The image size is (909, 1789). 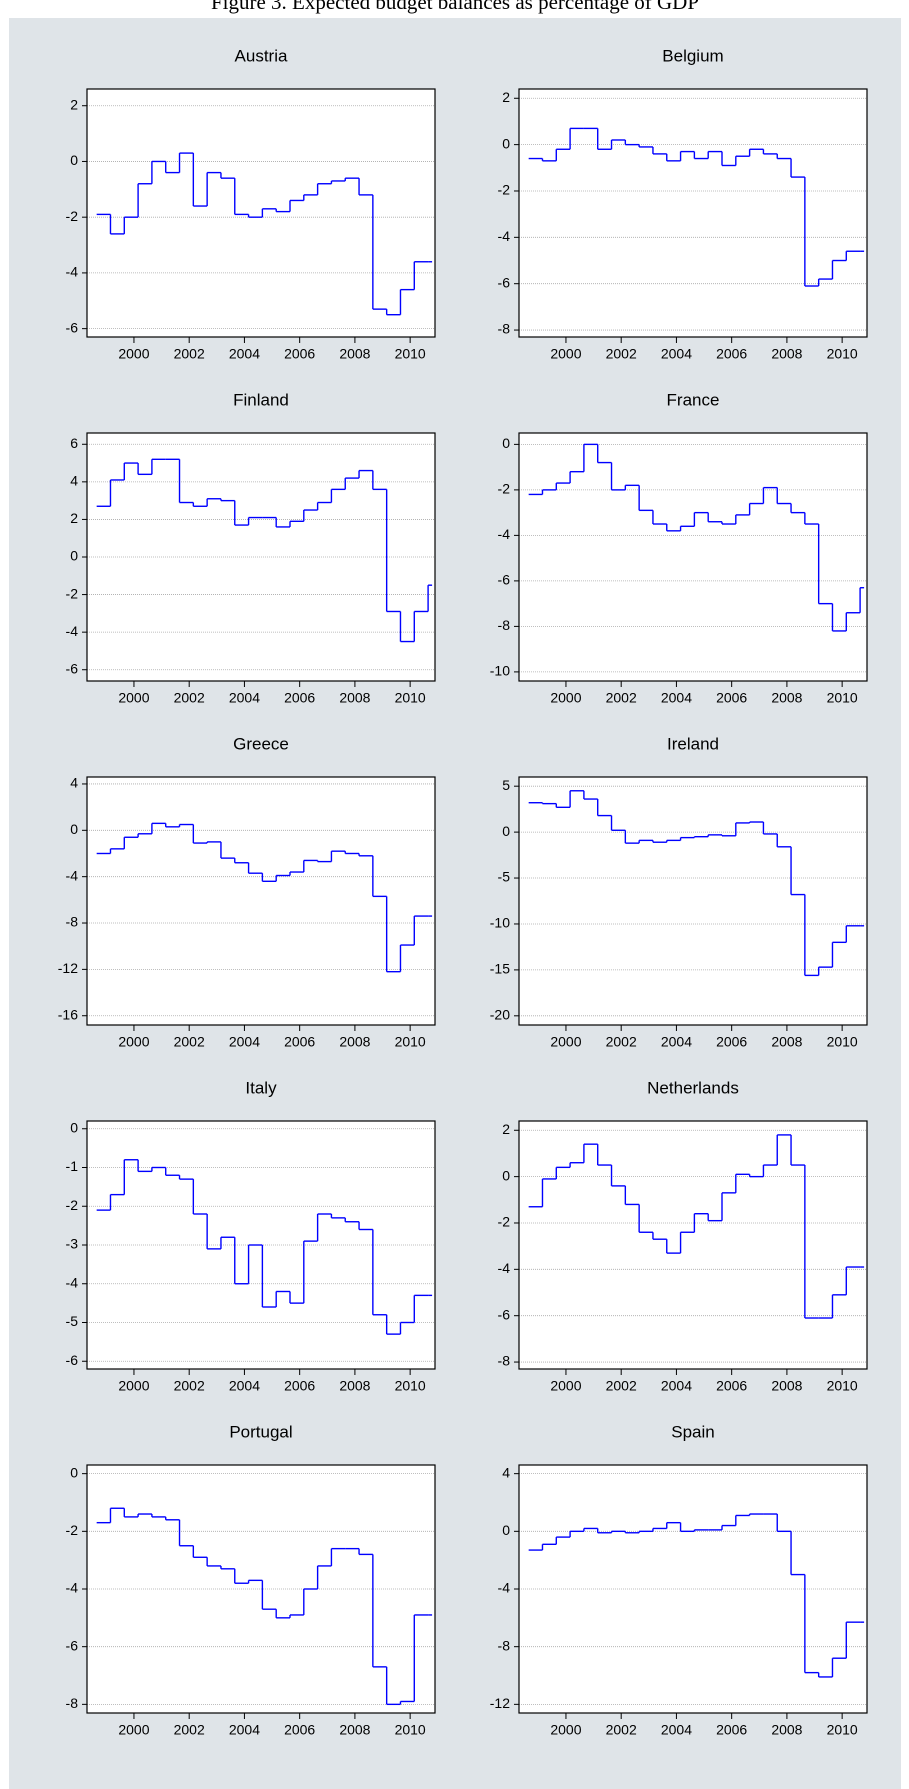 What do you see at coordinates (72, 1244) in the screenshot?
I see `y-tick-label: -3` at bounding box center [72, 1244].